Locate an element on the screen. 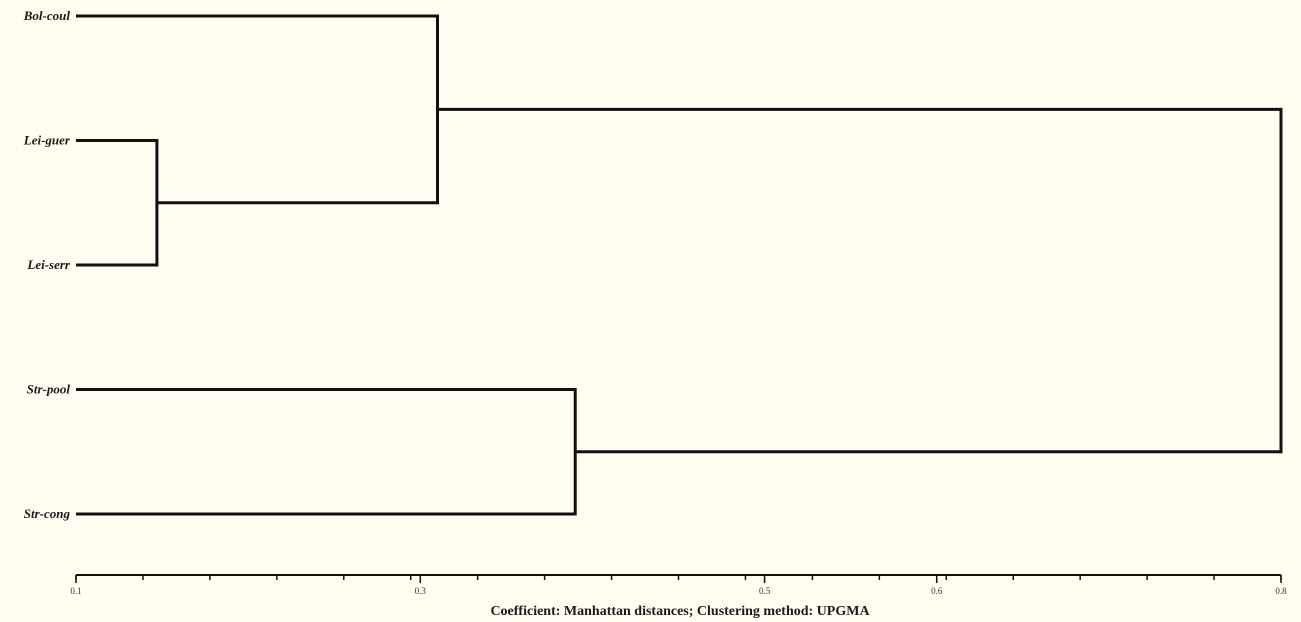  x-axis-tick-label: 0.6 is located at coordinates (937, 591).